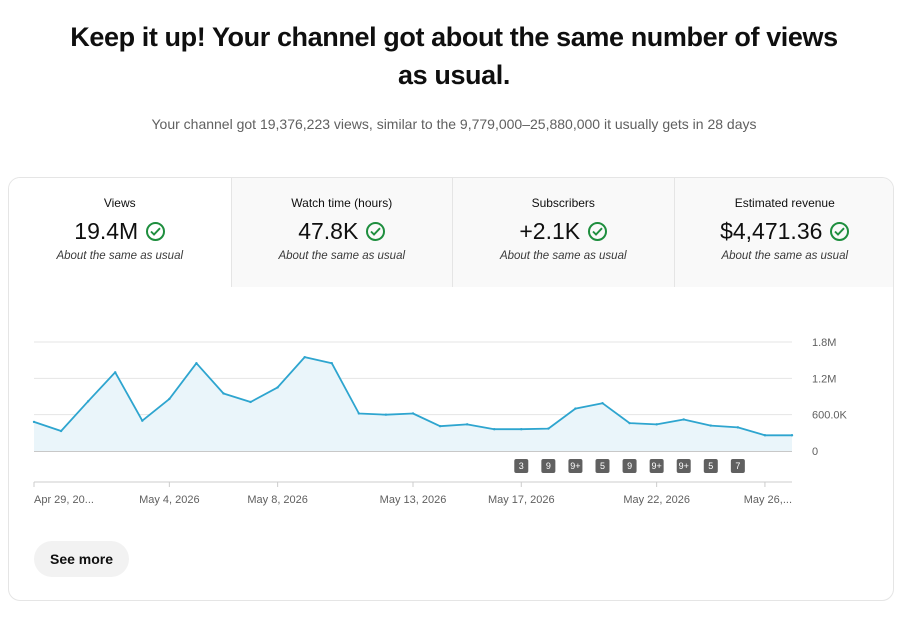 Image resolution: width=908 pixels, height=618 pixels. I want to click on x-tick-label: May 13, 2026, so click(413, 500).